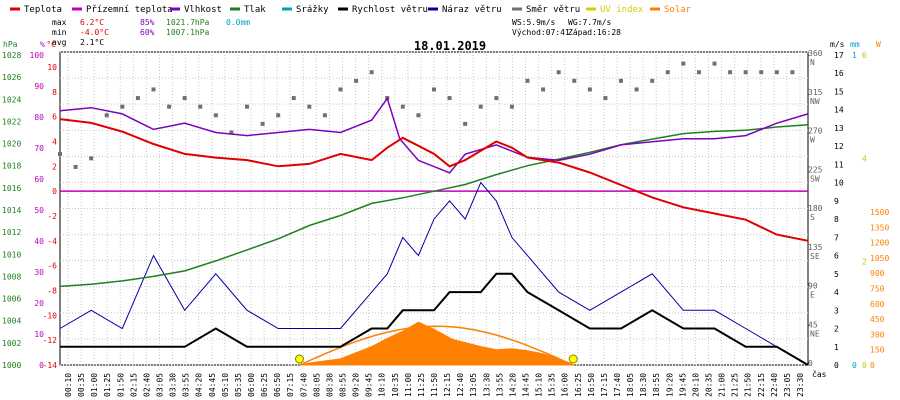  Describe the element at coordinates (52, 266) in the screenshot. I see `temp-tick: -6` at that location.